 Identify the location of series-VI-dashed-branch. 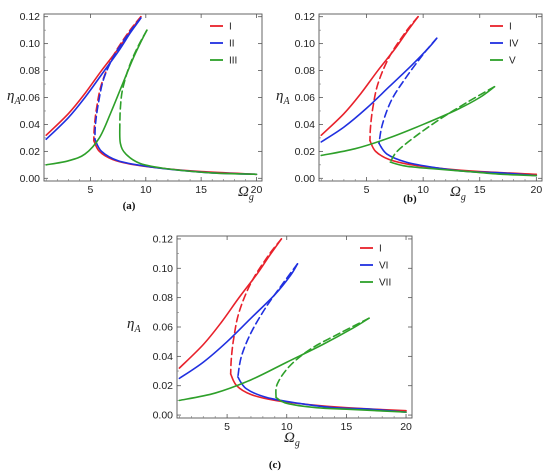
(268, 320).